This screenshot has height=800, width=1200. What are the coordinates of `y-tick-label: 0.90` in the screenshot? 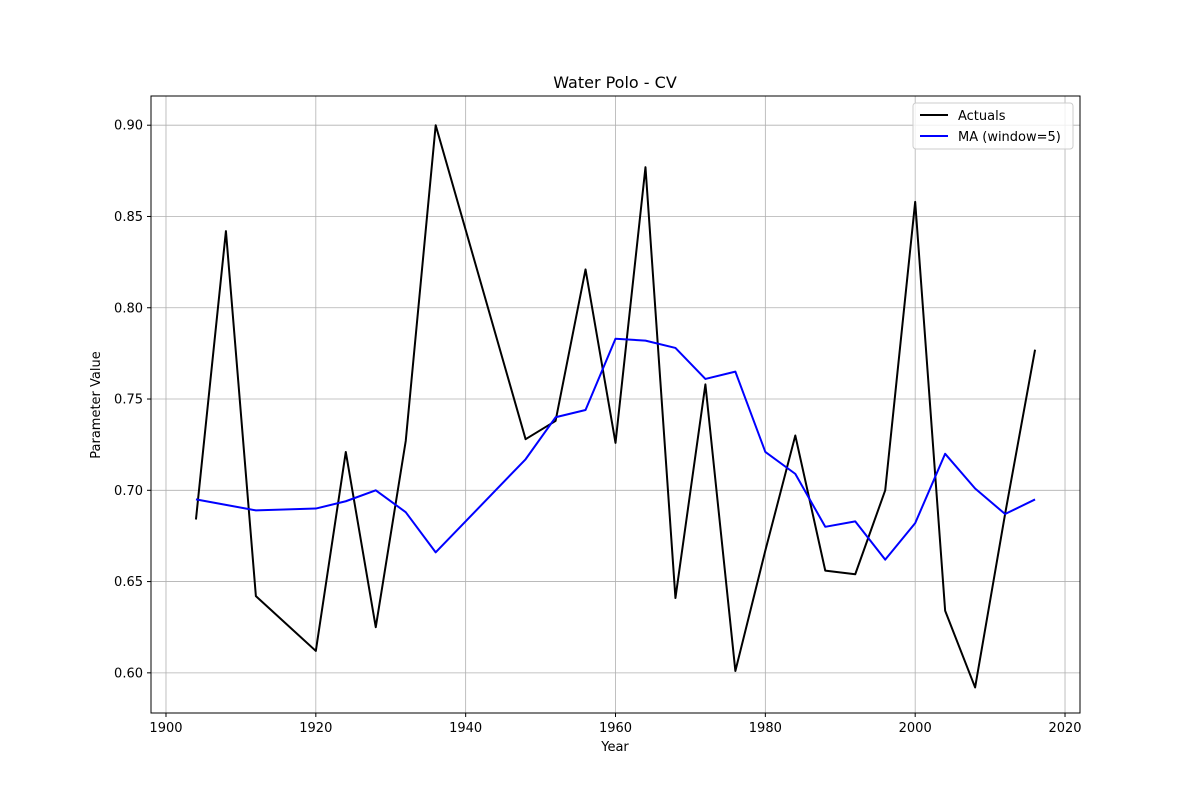 It's located at (128, 126).